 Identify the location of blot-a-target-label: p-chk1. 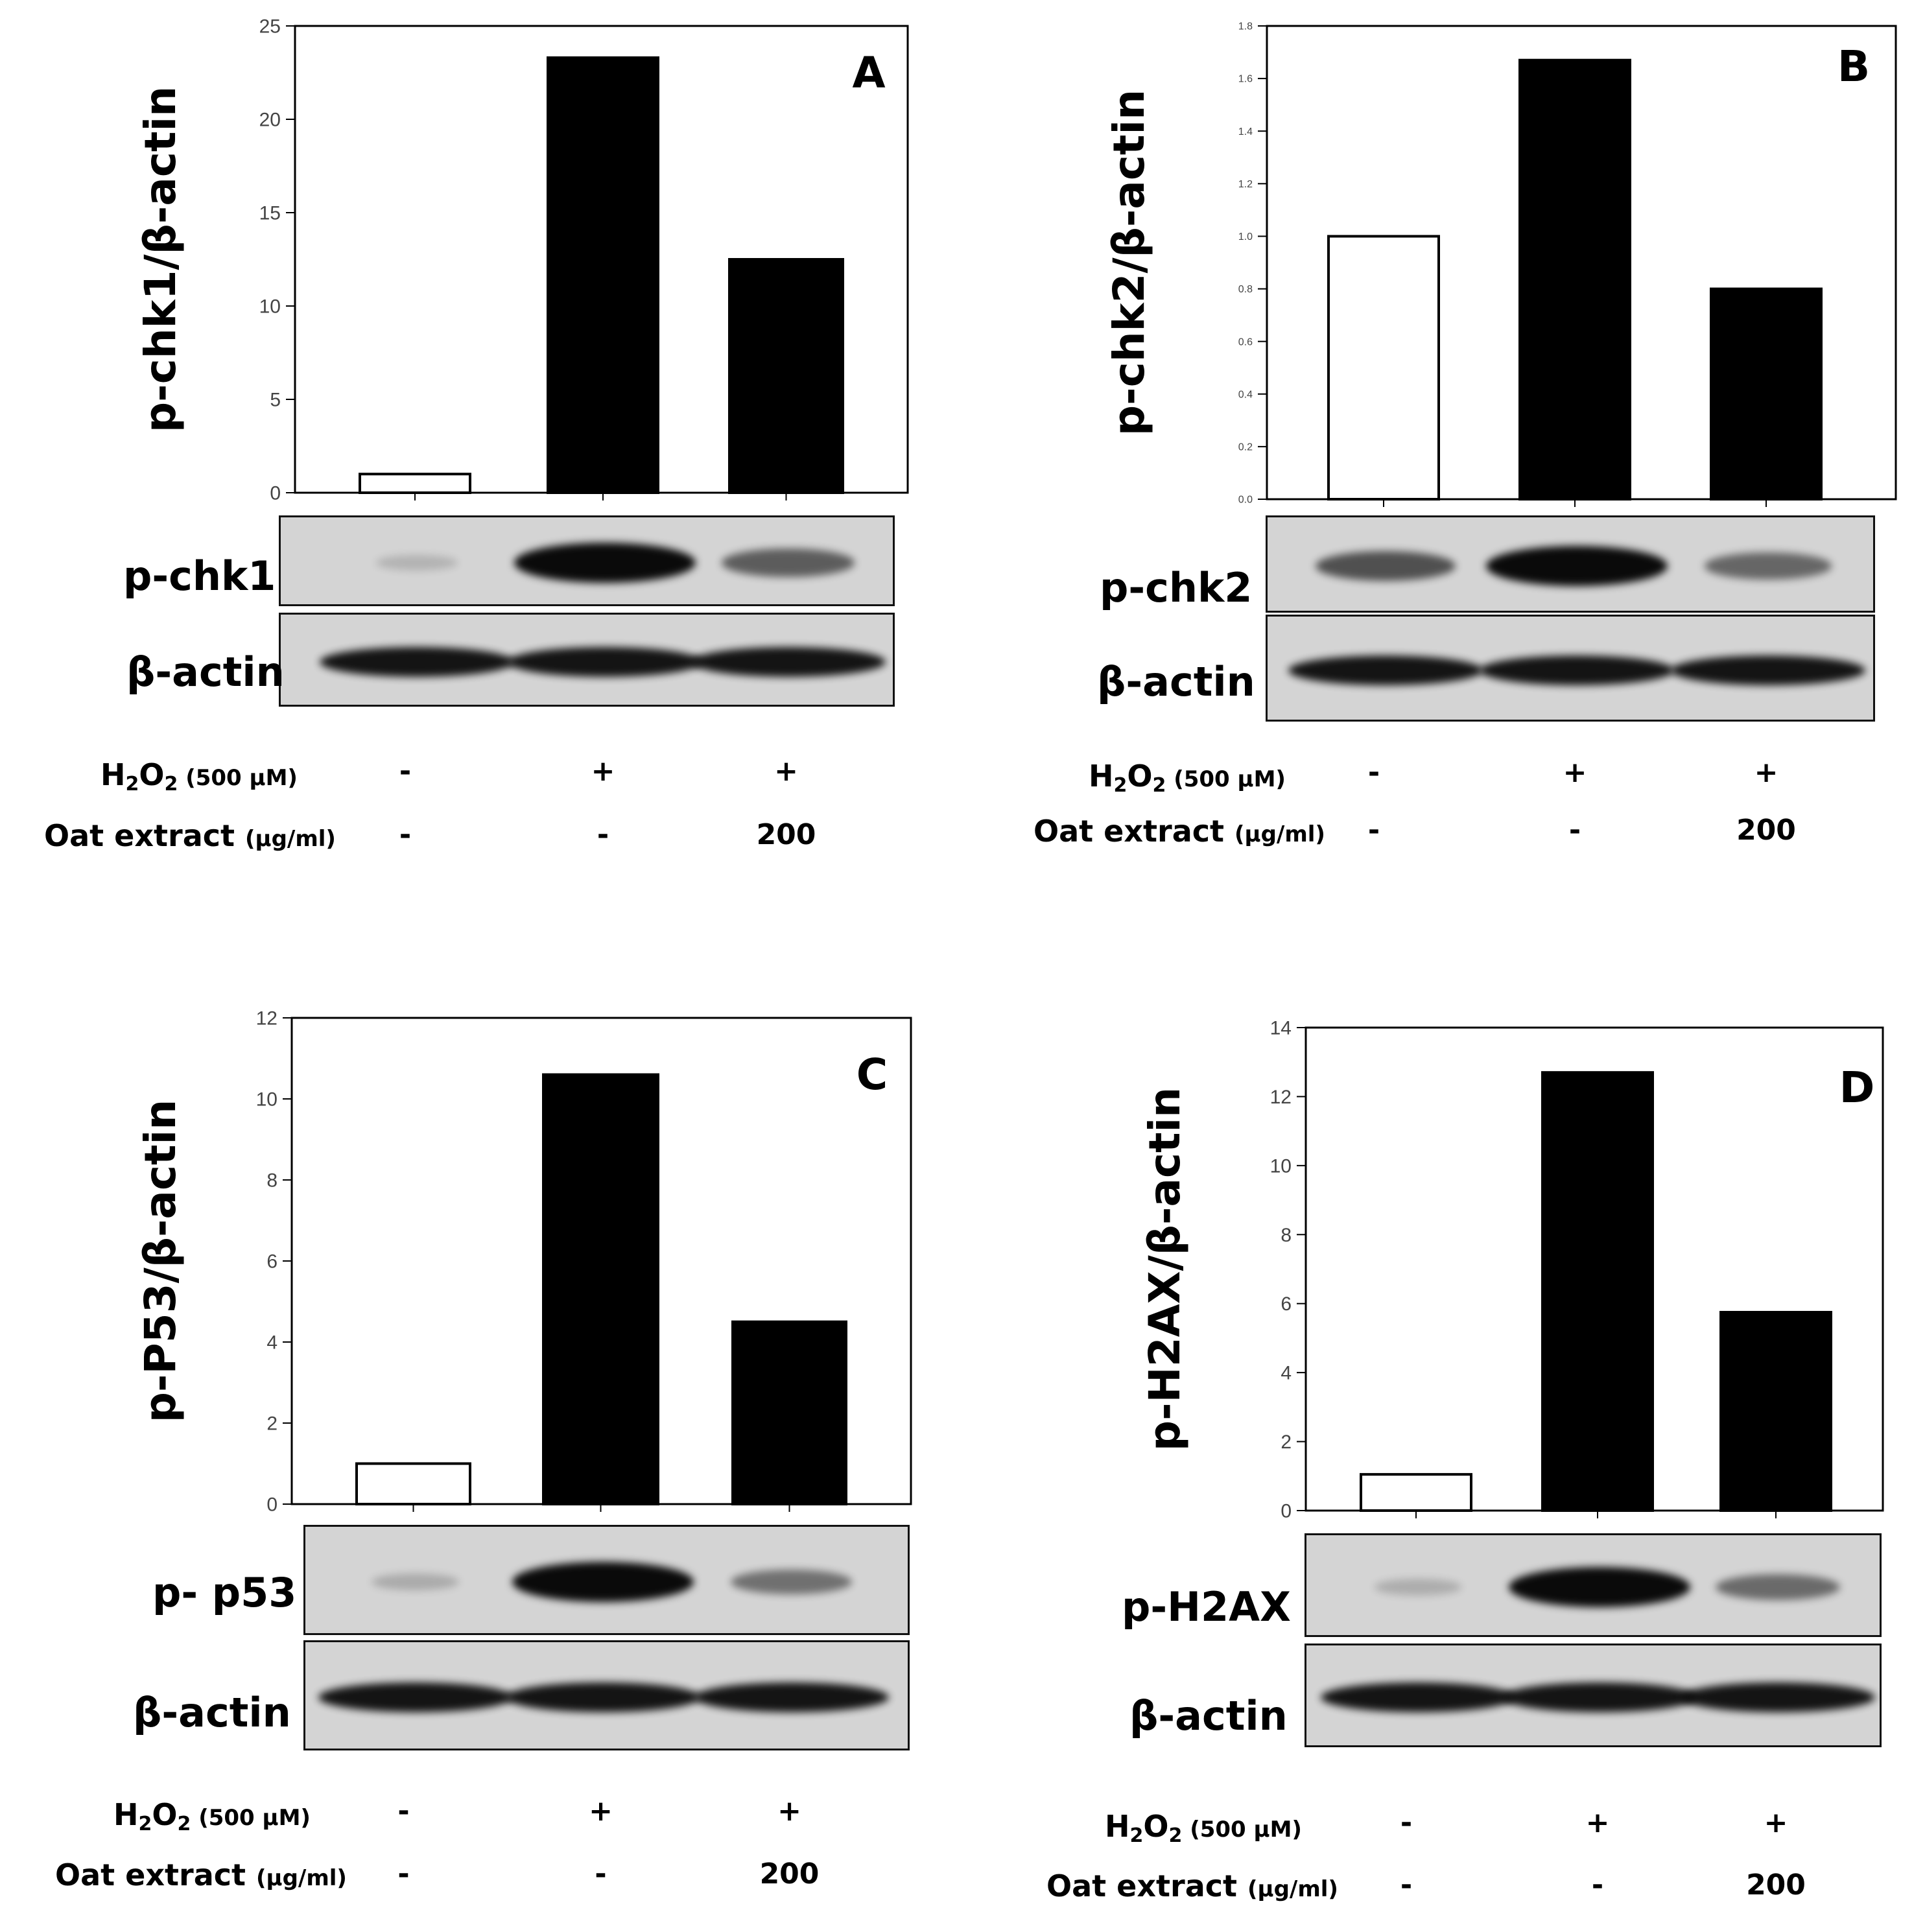
(199, 576).